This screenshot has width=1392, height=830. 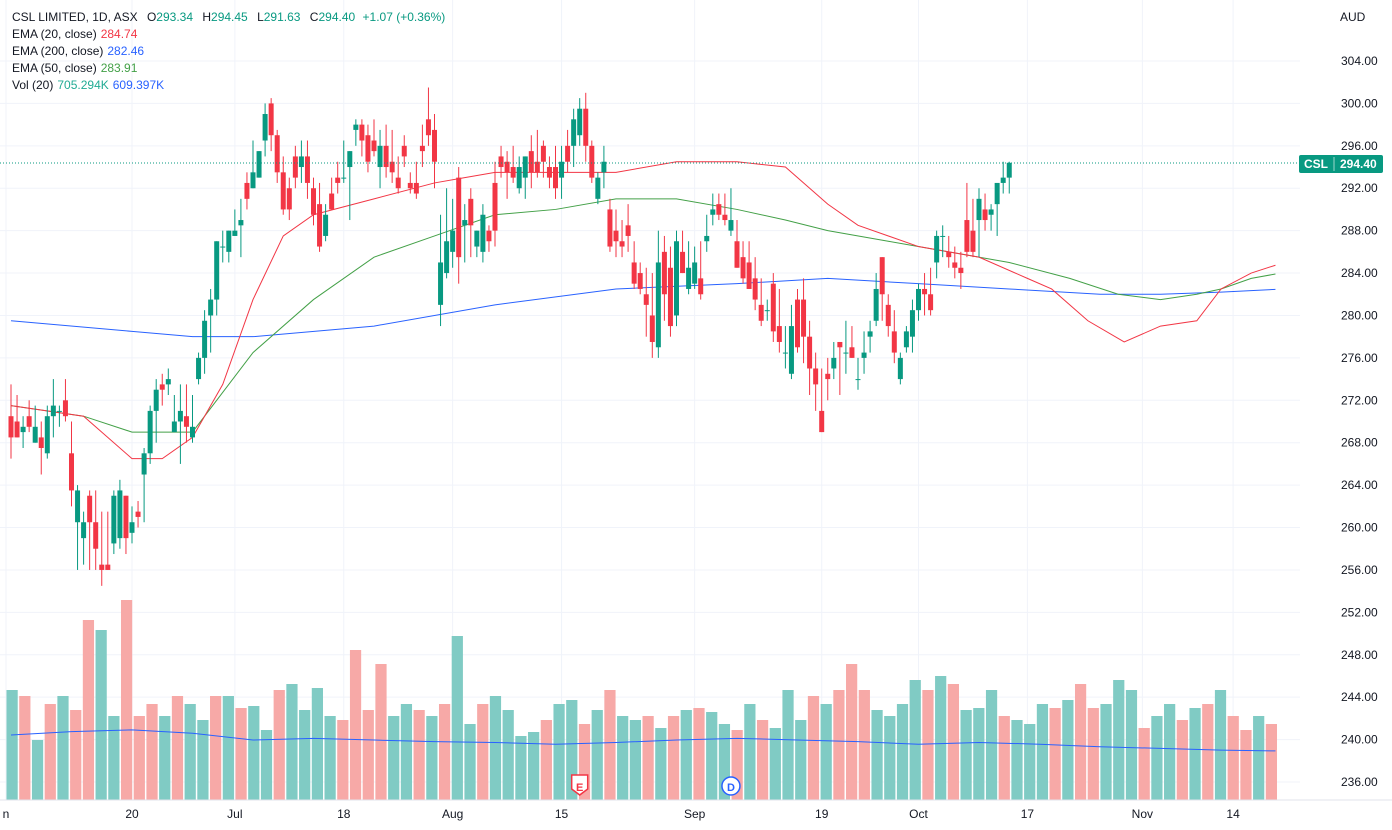 What do you see at coordinates (696, 810) in the screenshot?
I see `time-axis: n 20 Jul 18 Aug 15 Sep 19 Oct 17 Nov 14` at bounding box center [696, 810].